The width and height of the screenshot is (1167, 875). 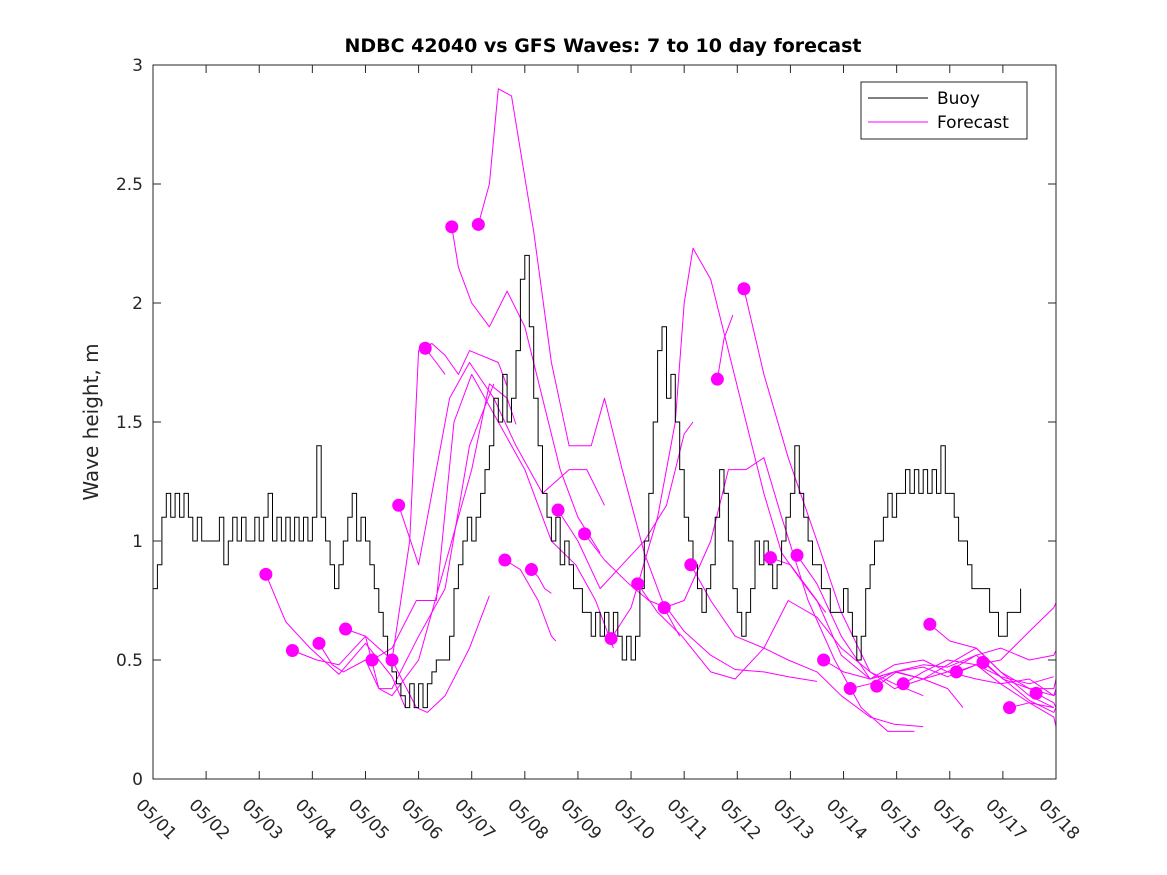 What do you see at coordinates (209, 819) in the screenshot?
I see `x-tick-label: 05/02` at bounding box center [209, 819].